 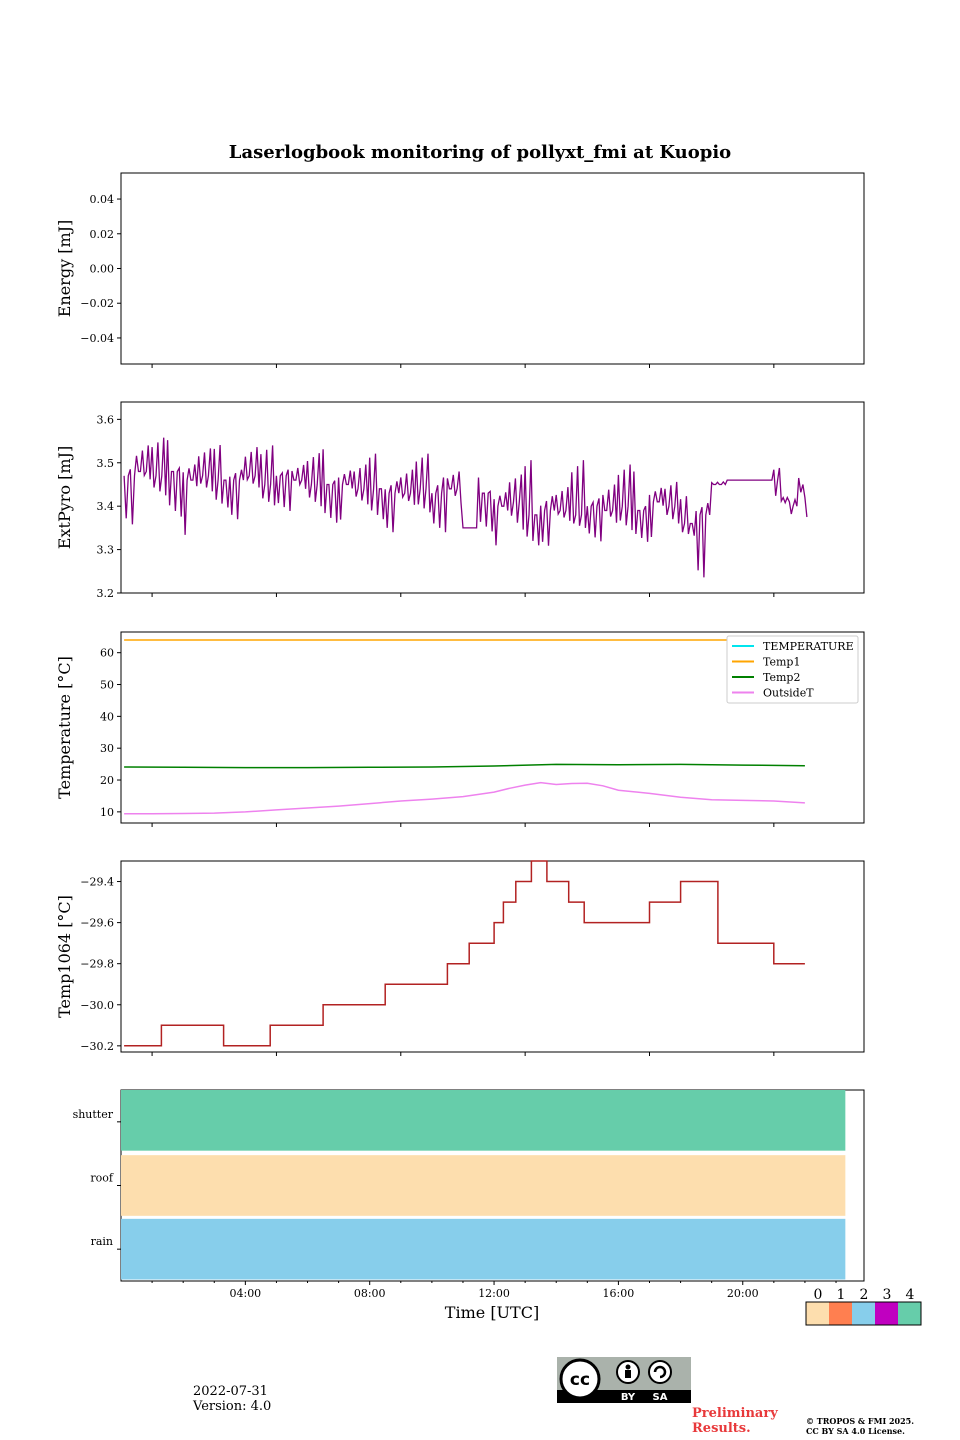 I want to click on colorbar-label-2: 2, so click(x=864, y=1295).